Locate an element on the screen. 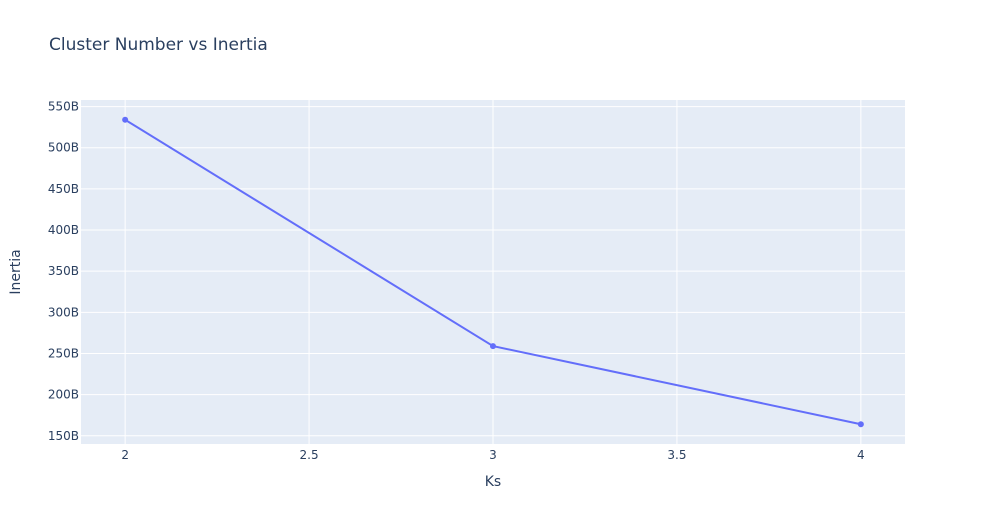 The height and width of the screenshot is (529, 985). y-tick-label: 150B is located at coordinates (63, 436).